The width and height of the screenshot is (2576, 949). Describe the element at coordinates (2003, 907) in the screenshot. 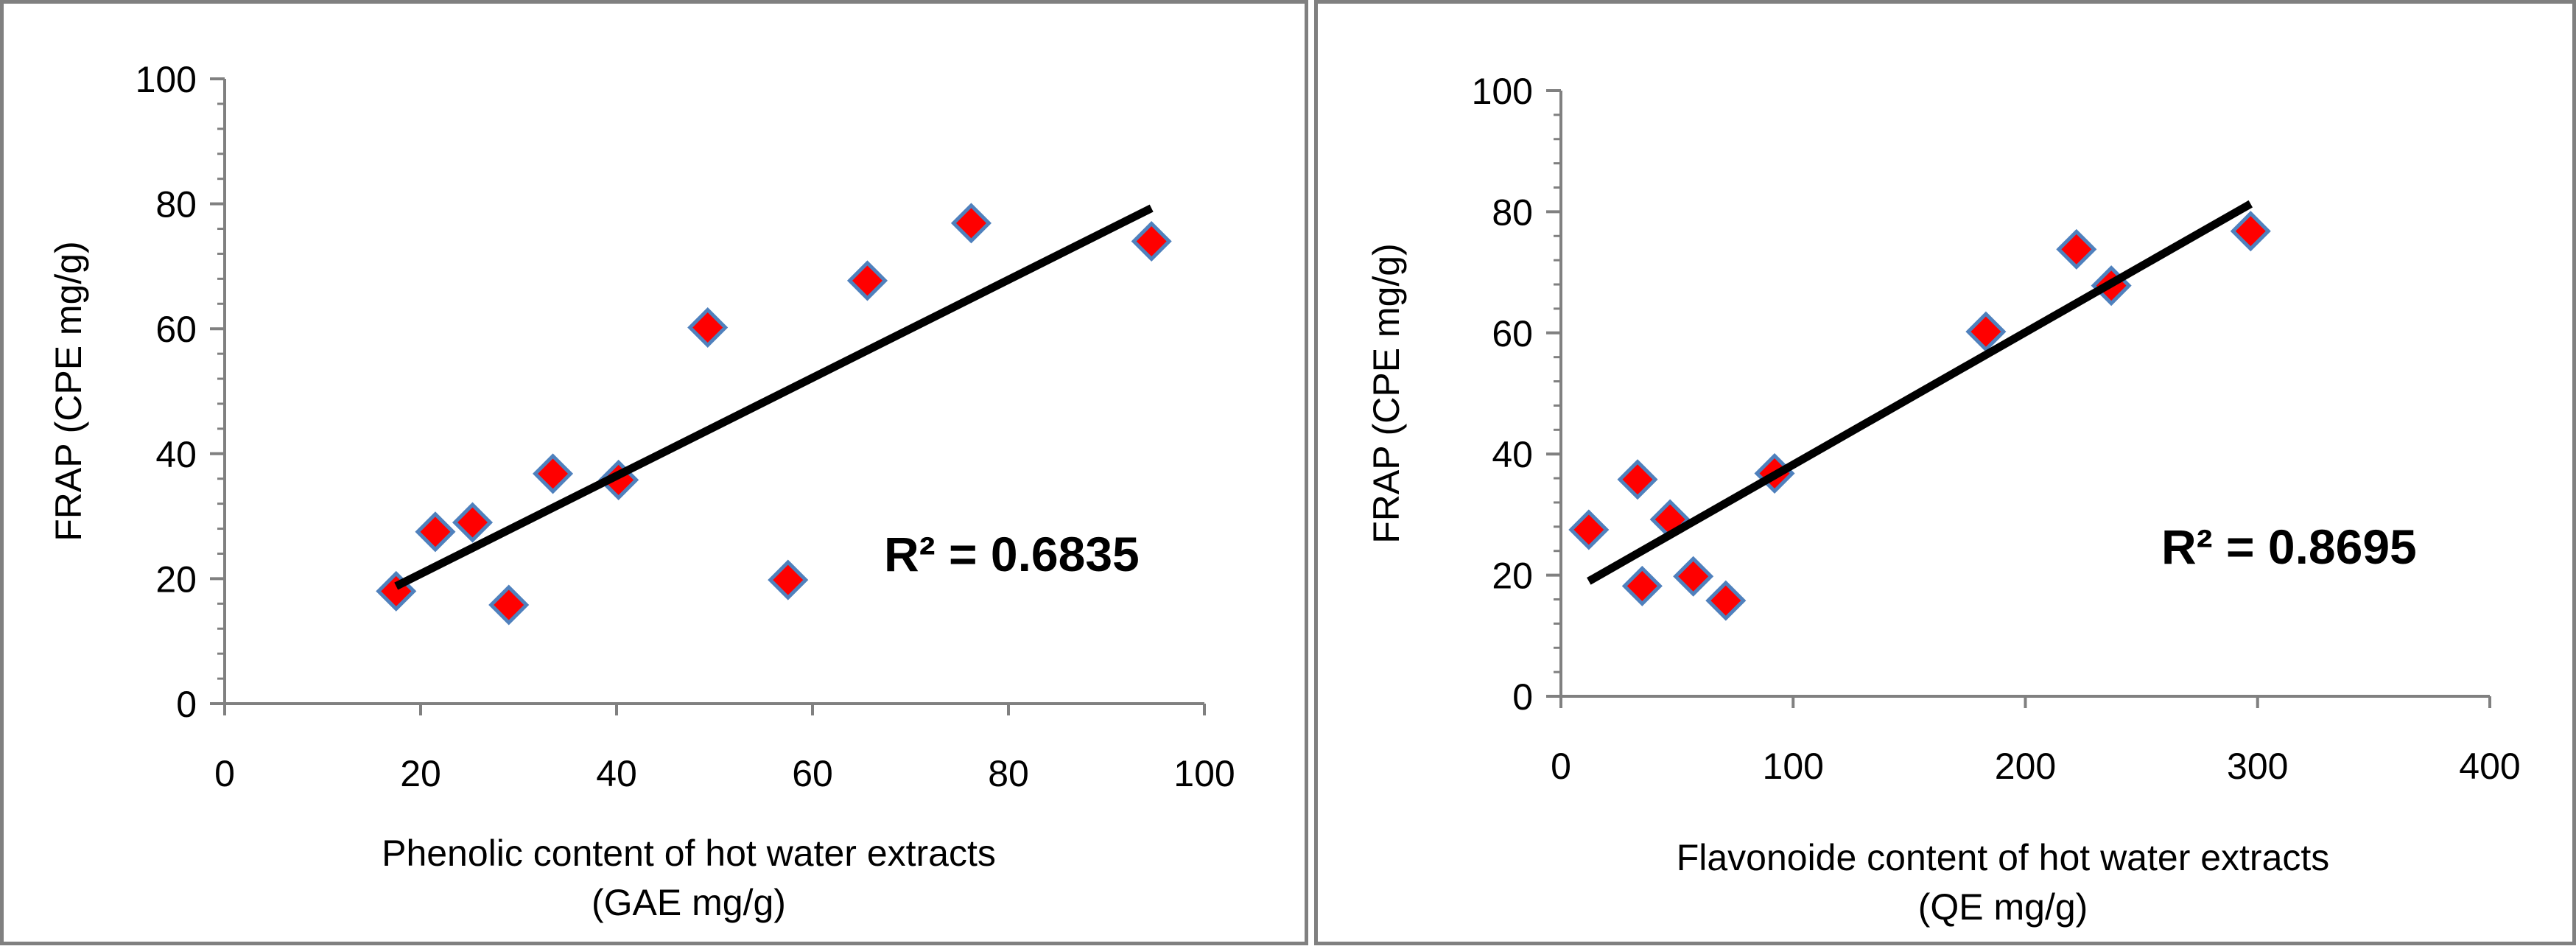

I see `x-axis-title-line-2: (QE mg/g)` at that location.